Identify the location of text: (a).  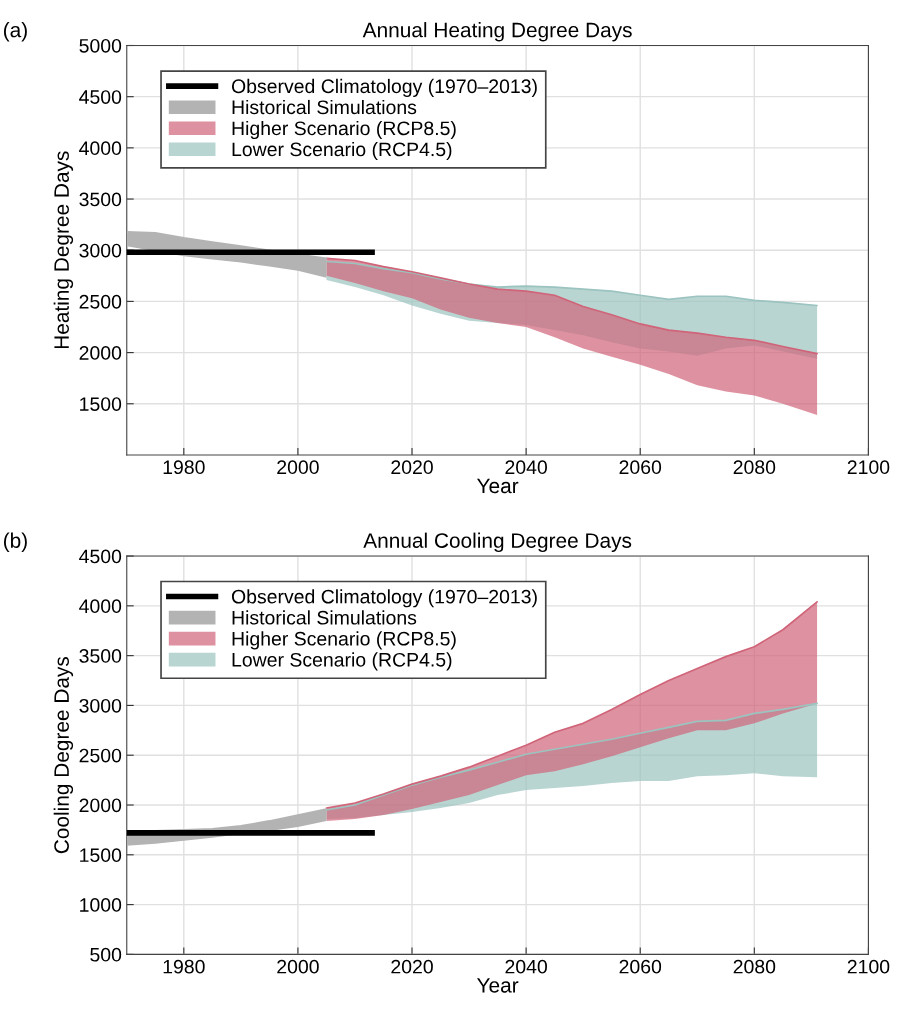
(15, 32).